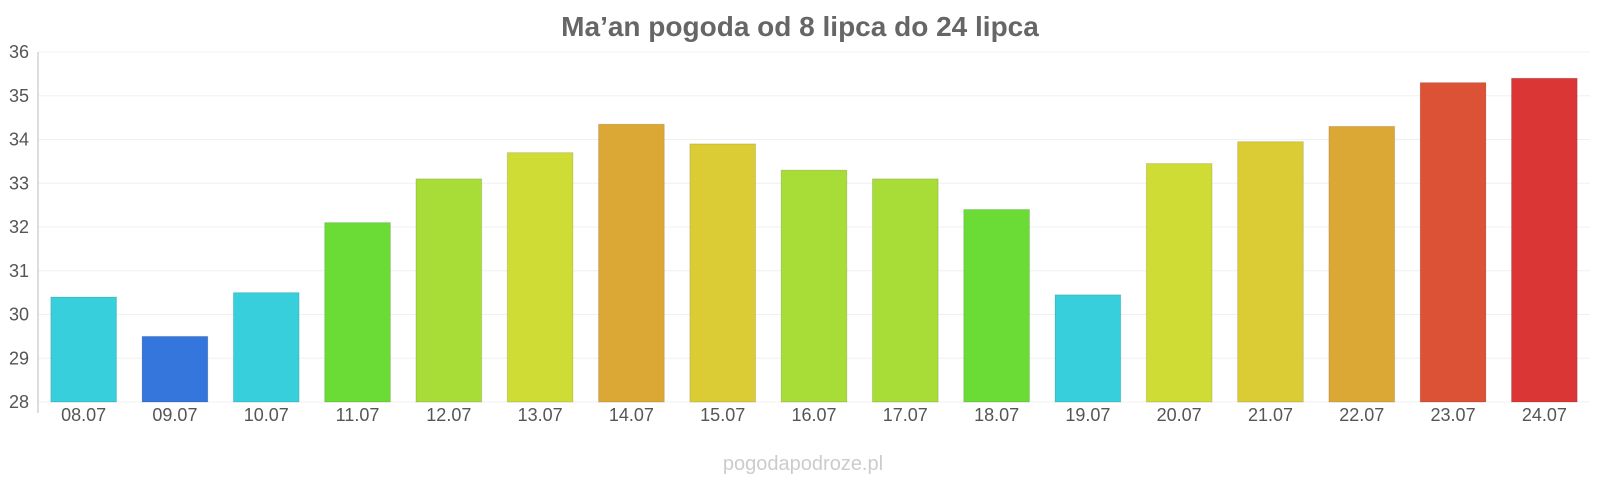  I want to click on y-tick-label: 36, so click(19, 52).